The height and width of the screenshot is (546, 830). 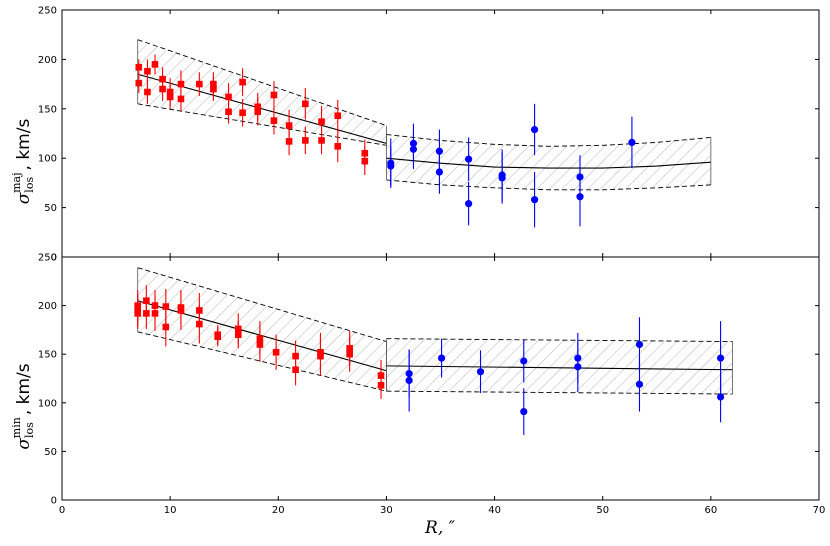 I want to click on x-tick-label: 70, so click(x=819, y=510).